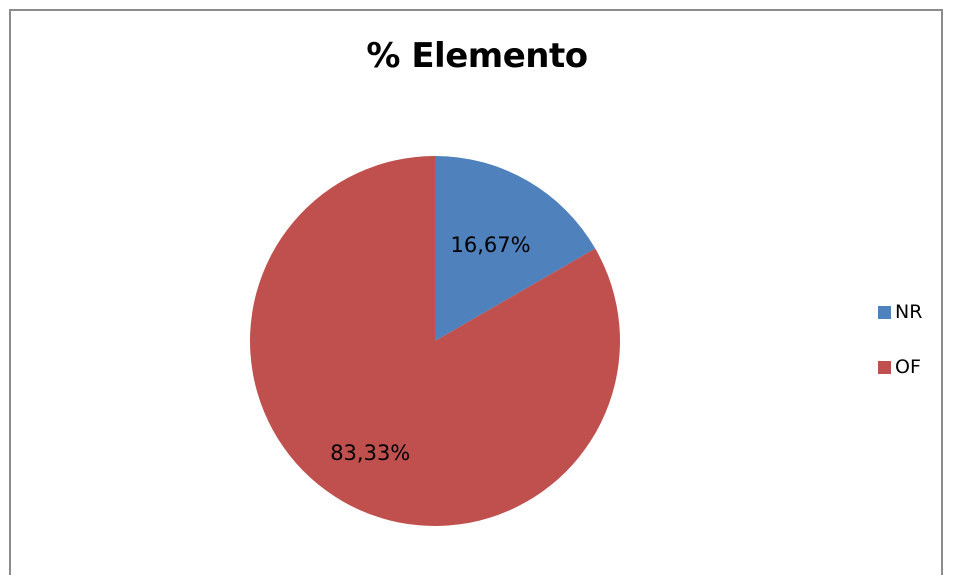 The height and width of the screenshot is (577, 954). Describe the element at coordinates (908, 367) in the screenshot. I see `legend-label-of: OF` at that location.